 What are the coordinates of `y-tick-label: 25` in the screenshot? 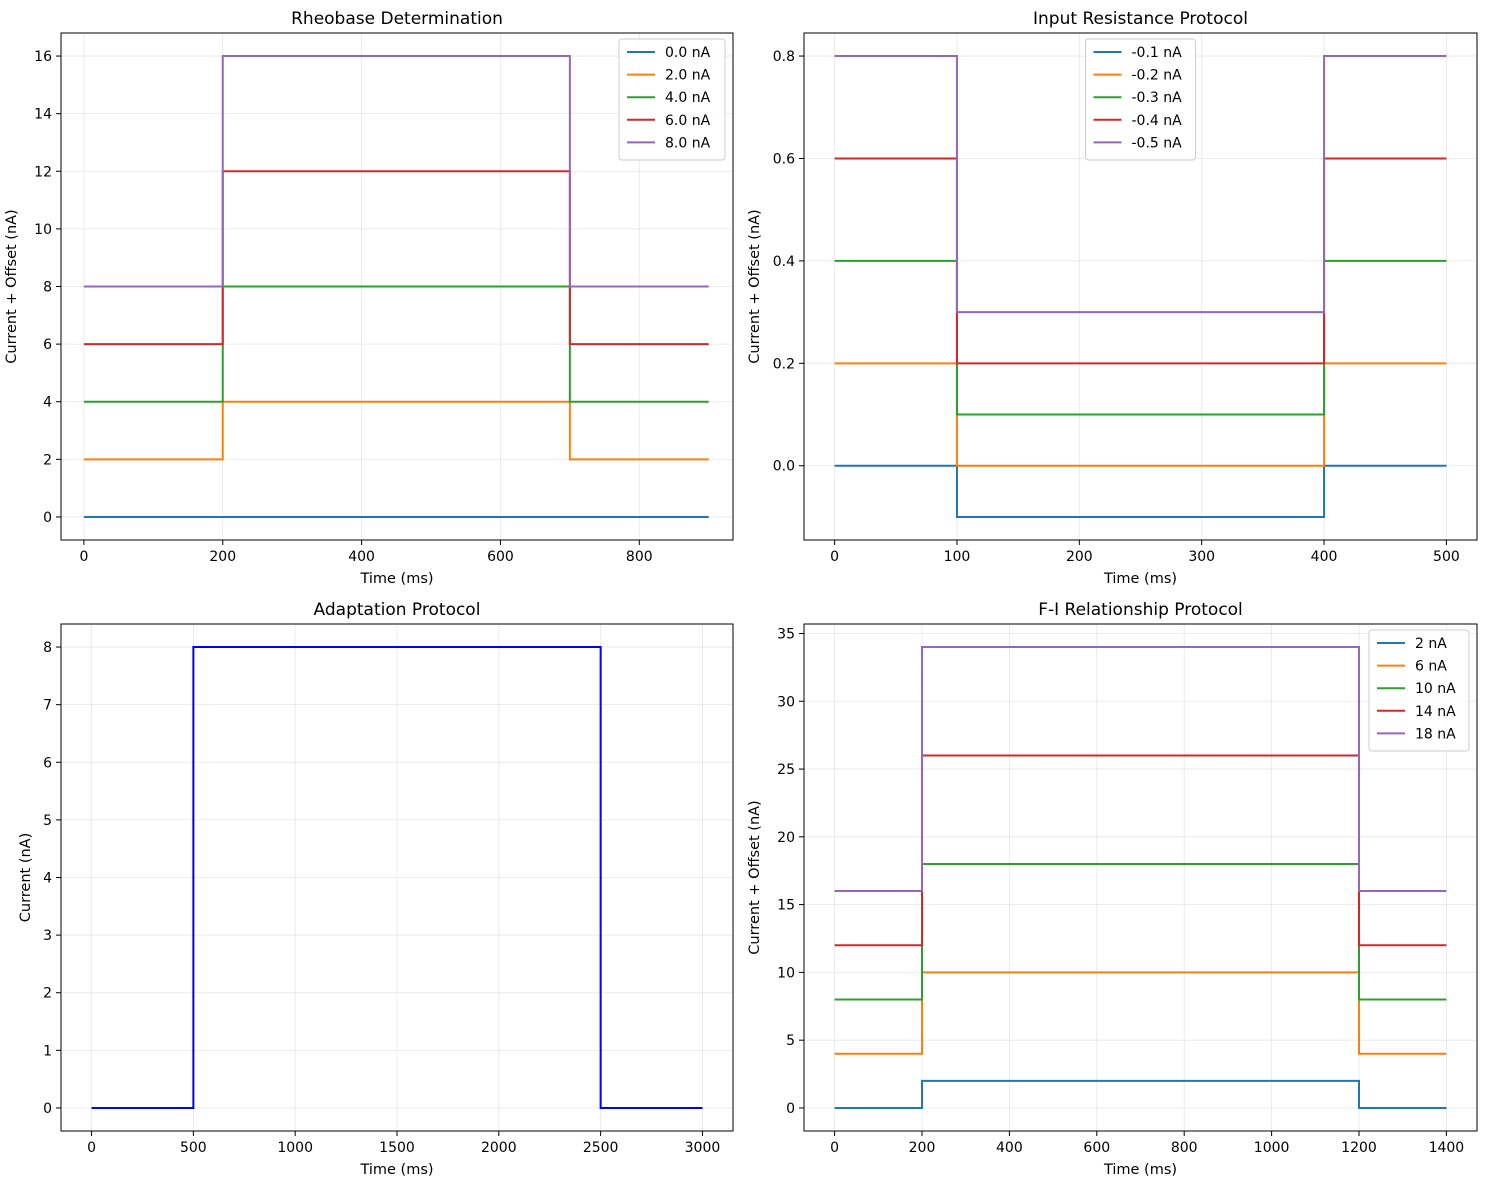 It's located at (786, 770).